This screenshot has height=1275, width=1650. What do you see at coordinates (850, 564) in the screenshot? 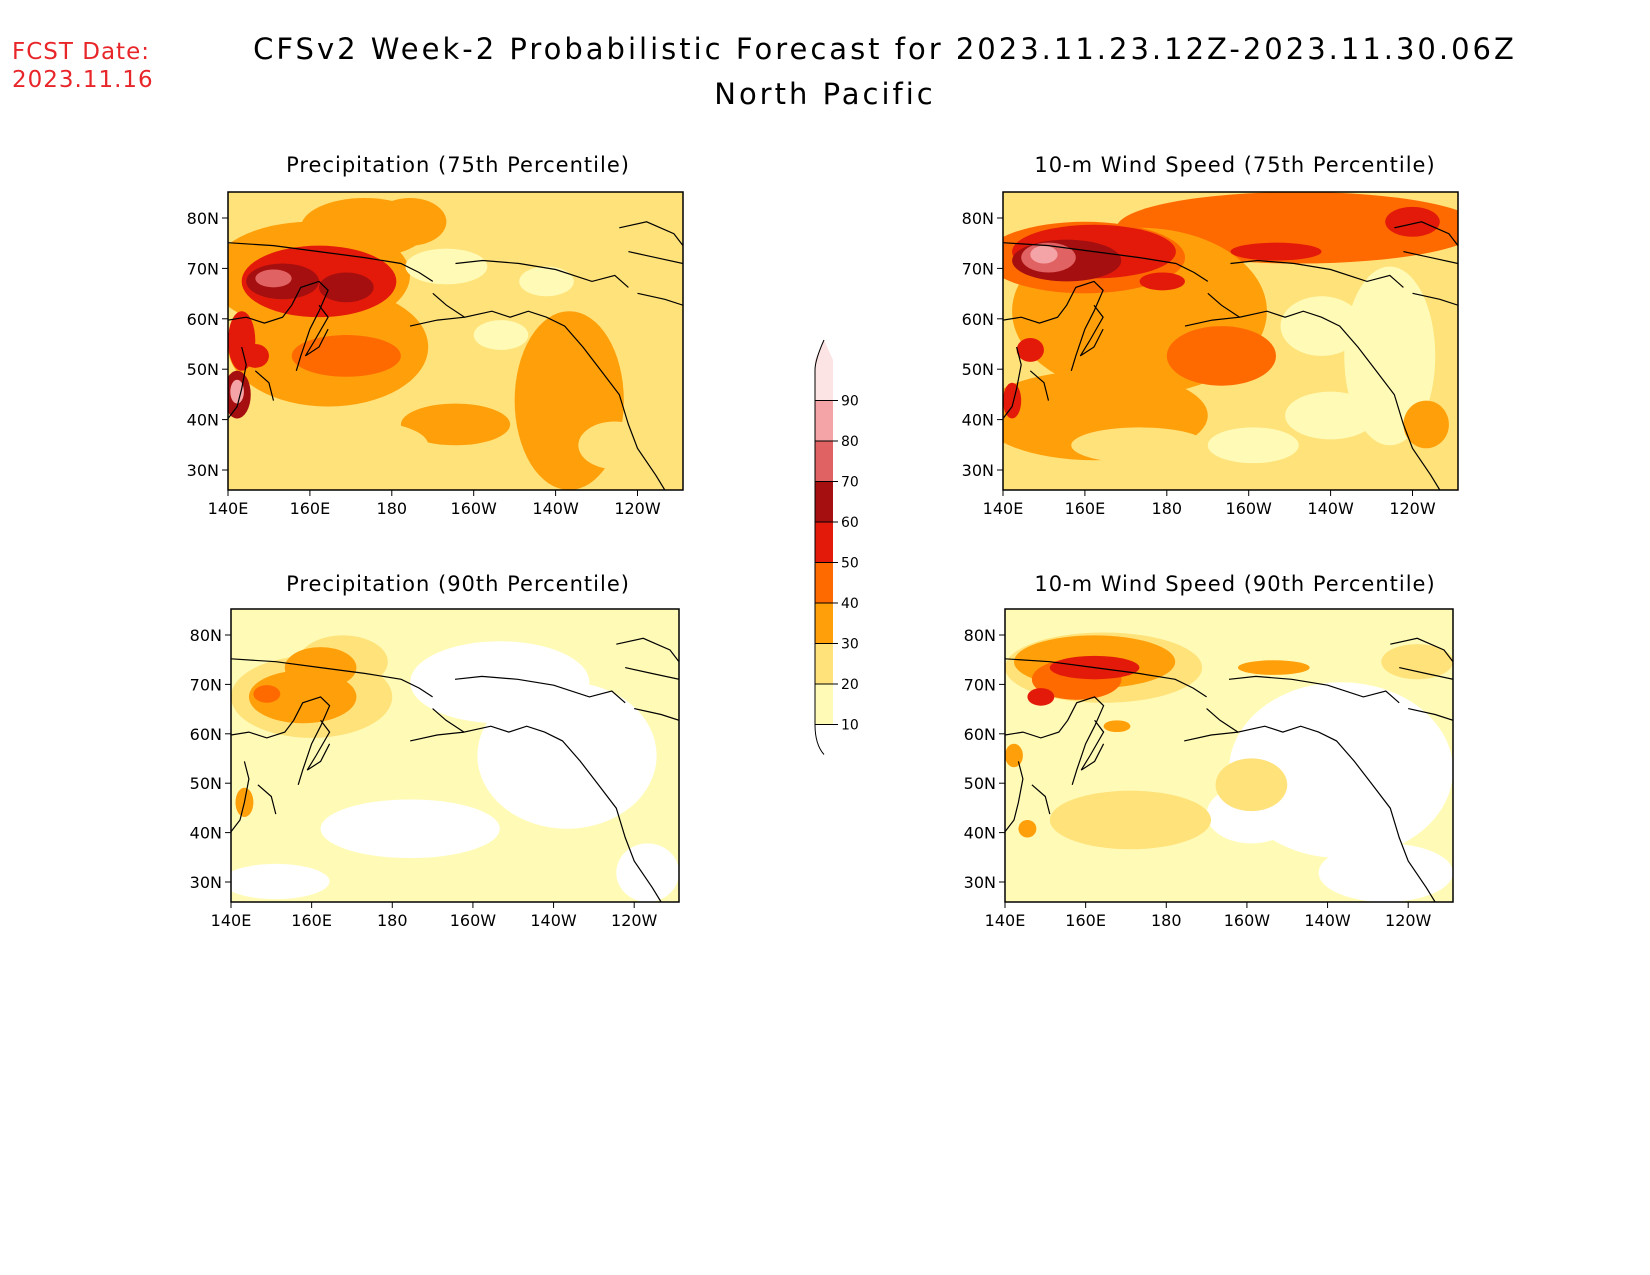
I see `colorbar-label: 50` at bounding box center [850, 564].